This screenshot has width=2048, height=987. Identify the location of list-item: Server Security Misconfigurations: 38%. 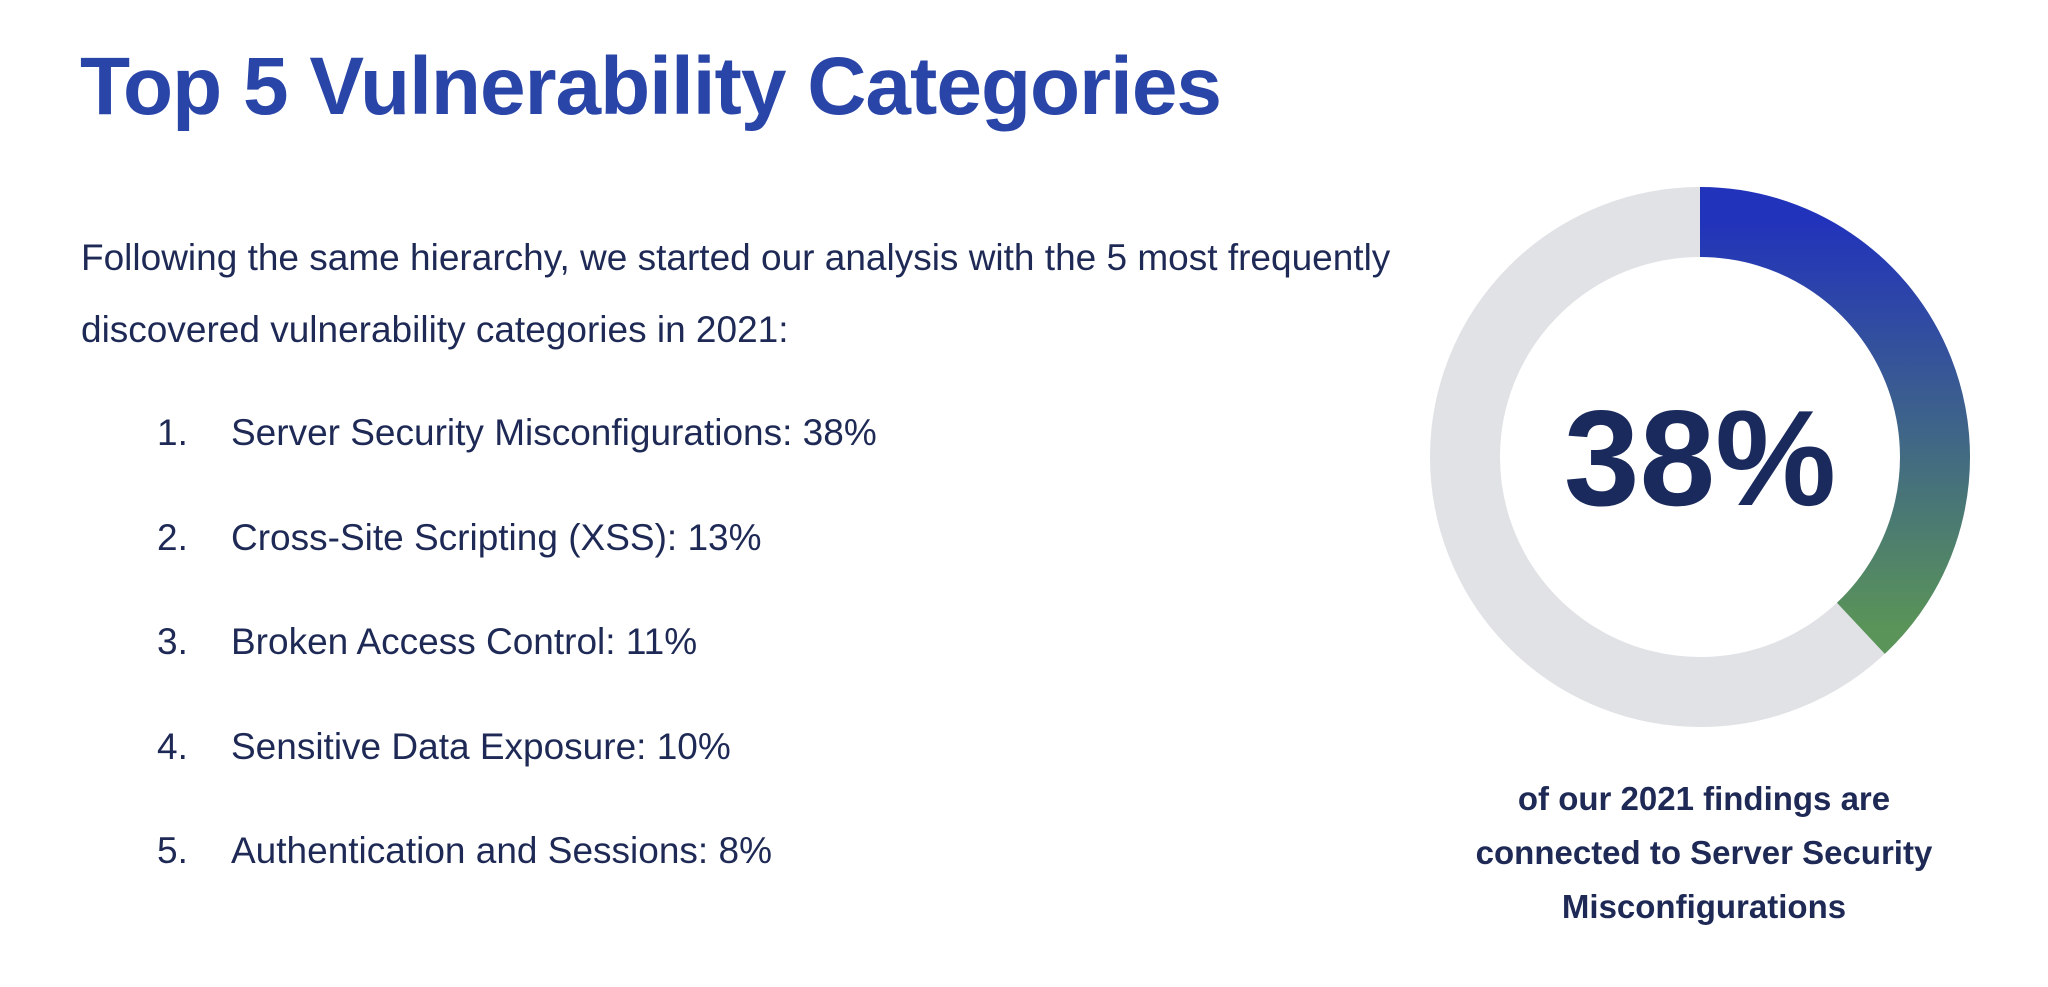
(554, 432).